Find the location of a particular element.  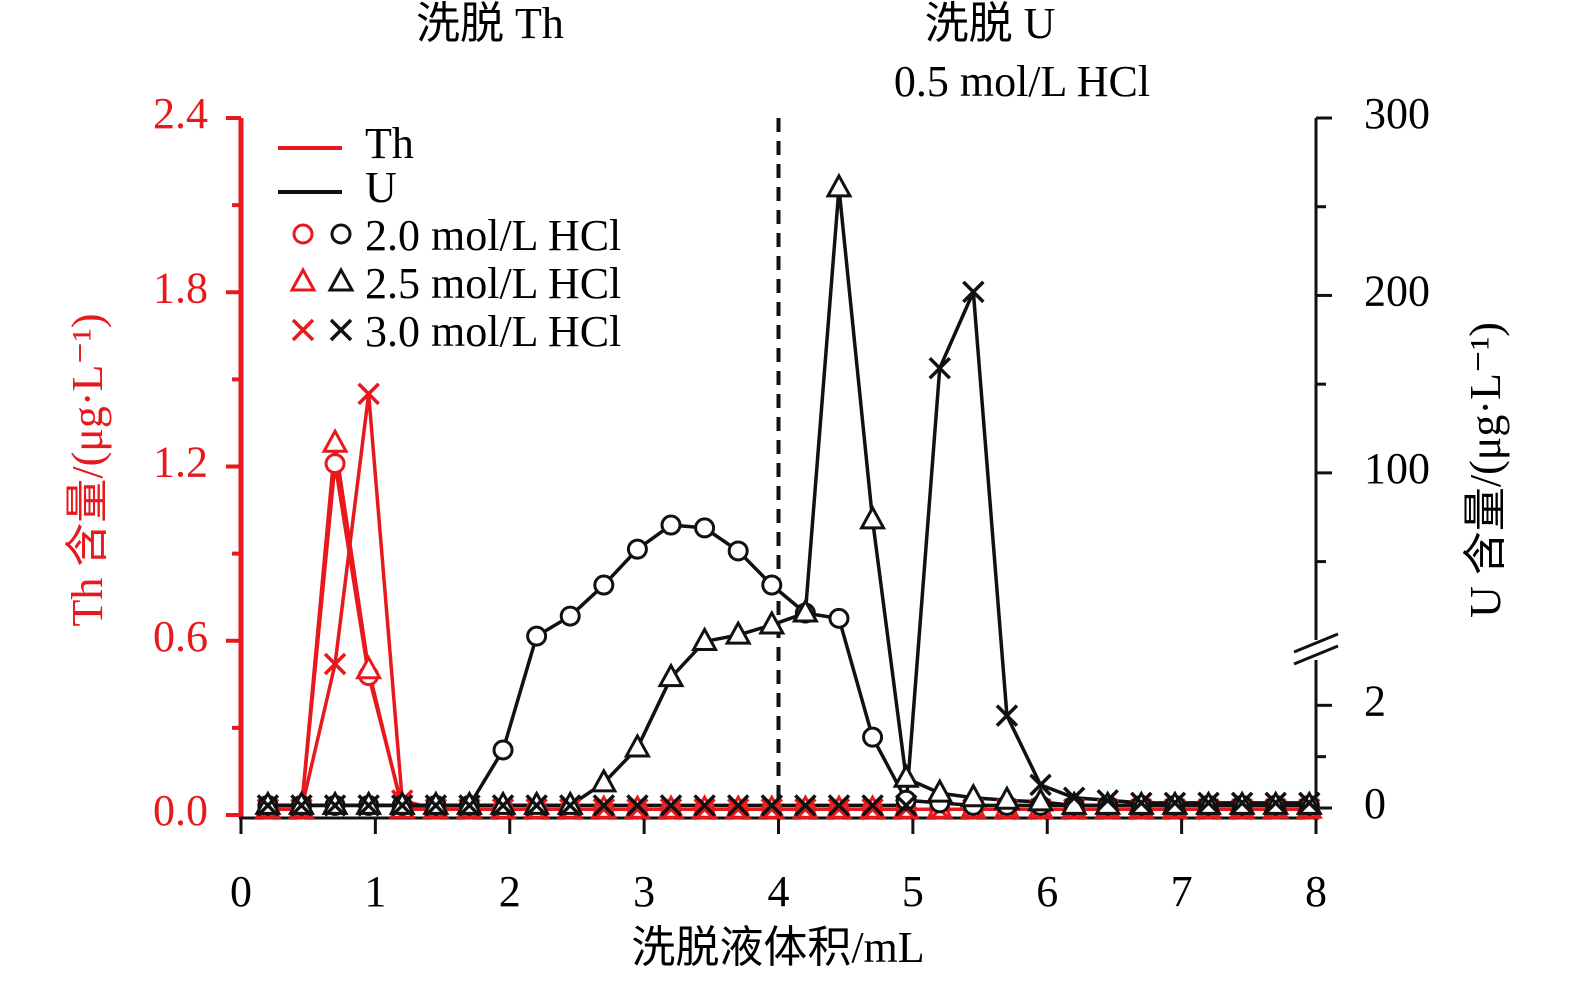

y2-tick-label: 300 is located at coordinates (1397, 113).